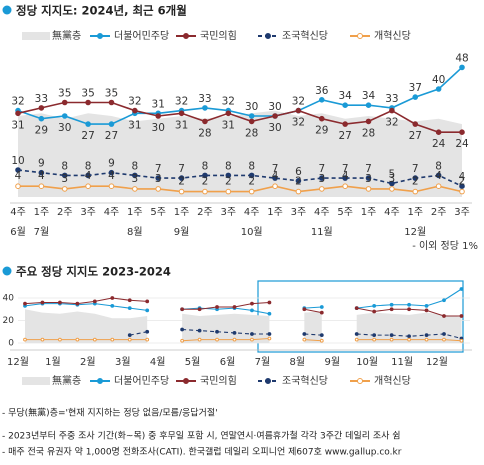  What do you see at coordinates (101, 11) in the screenshot?
I see `chart-title: 정당 지지도: 2024년, 최근 6개월` at bounding box center [101, 11].